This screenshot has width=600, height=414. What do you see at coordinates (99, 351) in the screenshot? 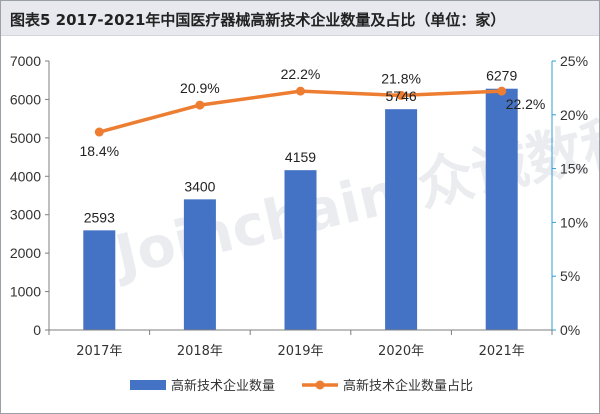
I see `x-category-label: 2017年` at bounding box center [99, 351].